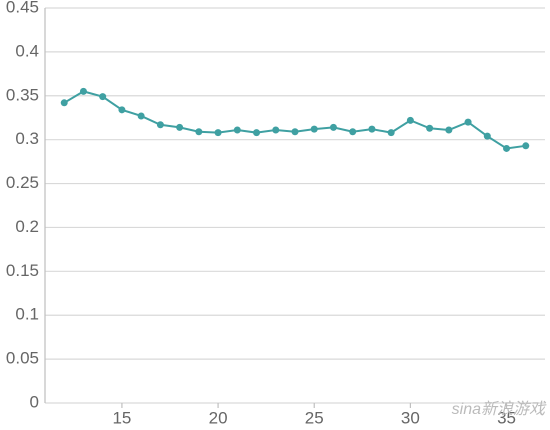  Describe the element at coordinates (22, 8) in the screenshot. I see `y-tick-label: 0.45` at that location.